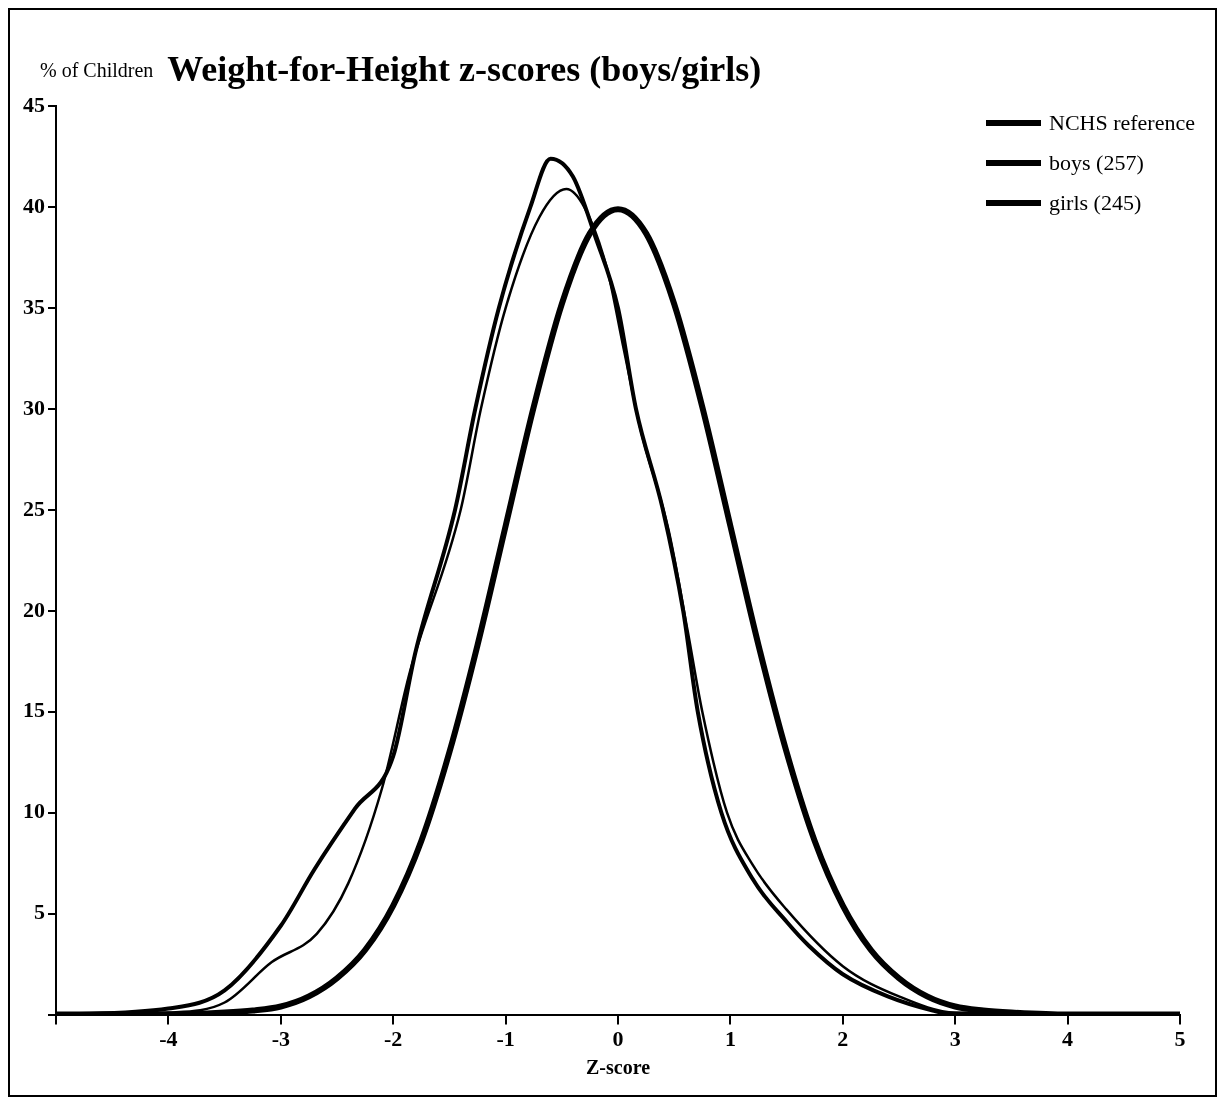 The image size is (1227, 1109). Describe the element at coordinates (34, 407) in the screenshot. I see `y-tick-label: 30` at that location.